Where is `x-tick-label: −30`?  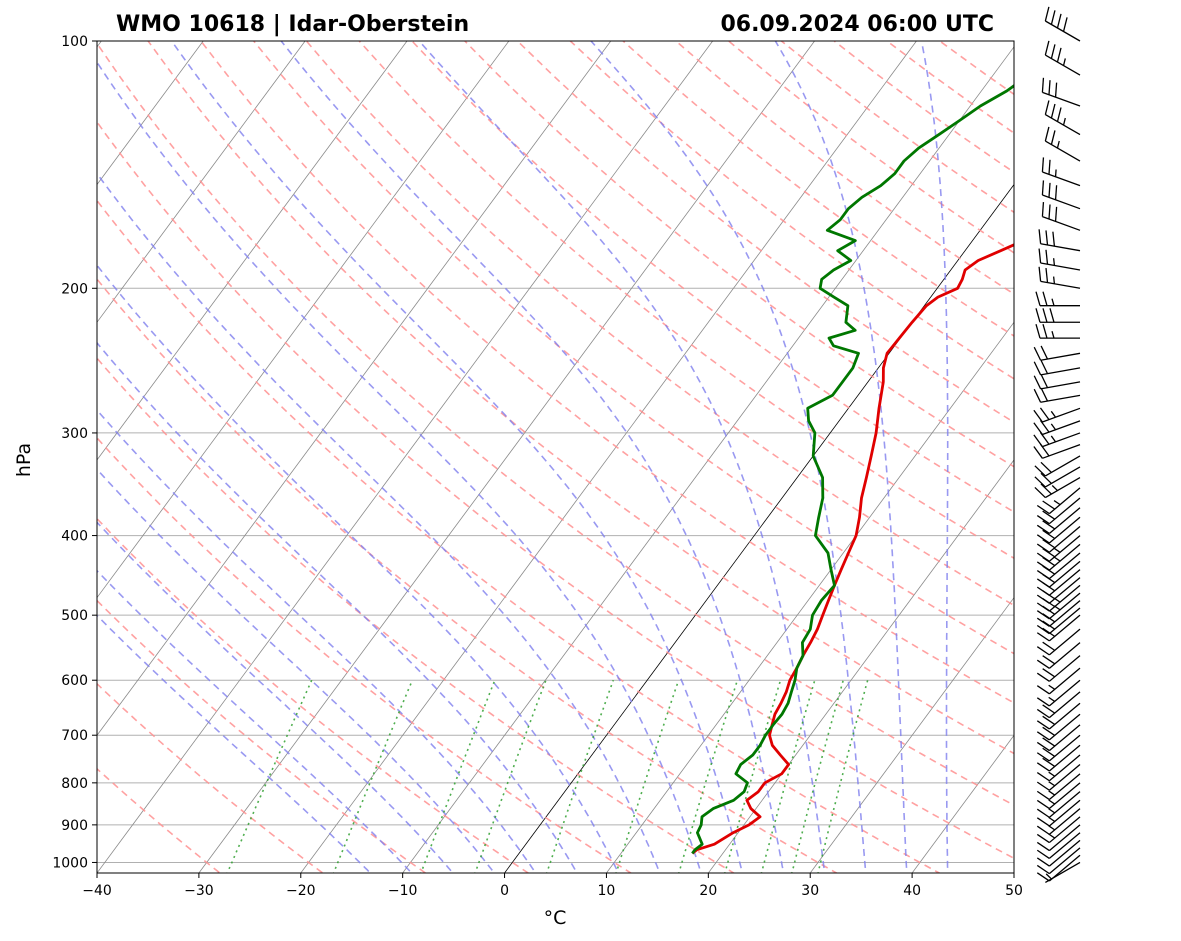
x-tick-label: −30 is located at coordinates (199, 891).